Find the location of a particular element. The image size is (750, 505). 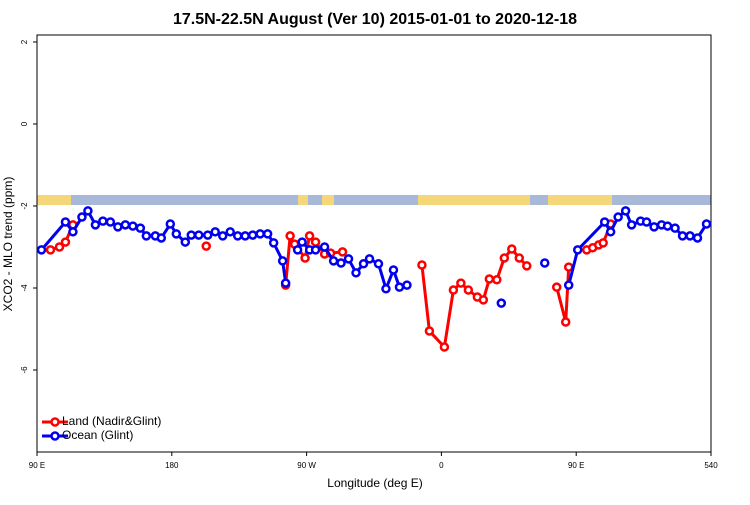

y-tick-label: -4 is located at coordinates (24, 288).